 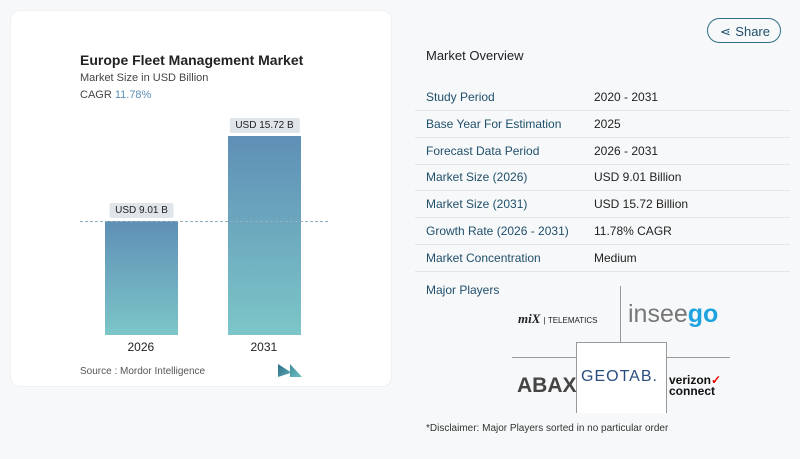 What do you see at coordinates (638, 177) in the screenshot?
I see `row-value: USD 9.01 Billion` at bounding box center [638, 177].